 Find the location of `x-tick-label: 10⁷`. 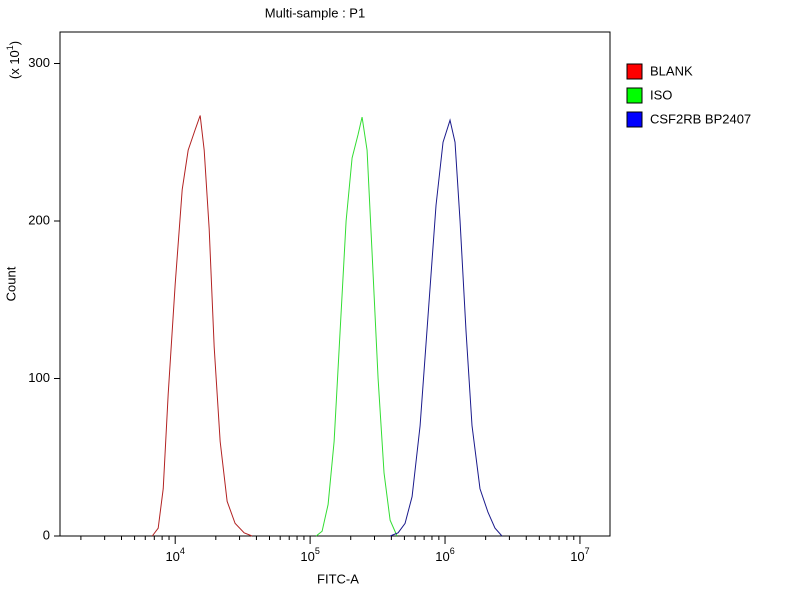

x-tick-label: 10⁷ is located at coordinates (579, 555).